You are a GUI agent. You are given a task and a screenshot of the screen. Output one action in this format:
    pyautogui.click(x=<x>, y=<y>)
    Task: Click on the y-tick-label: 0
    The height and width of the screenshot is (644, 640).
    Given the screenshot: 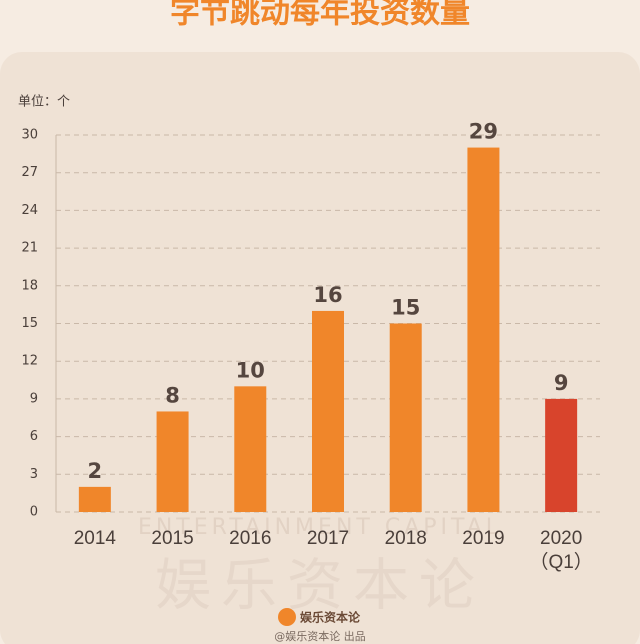 What is the action you would take?
    pyautogui.click(x=34, y=512)
    